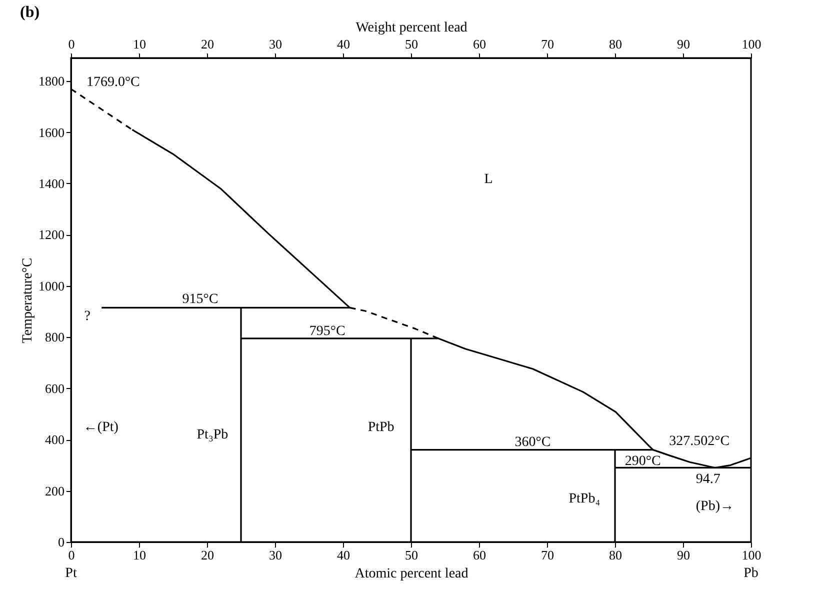 Image resolution: width=819 pixels, height=598 pixels. I want to click on x2-tick-label: 10, so click(139, 44).